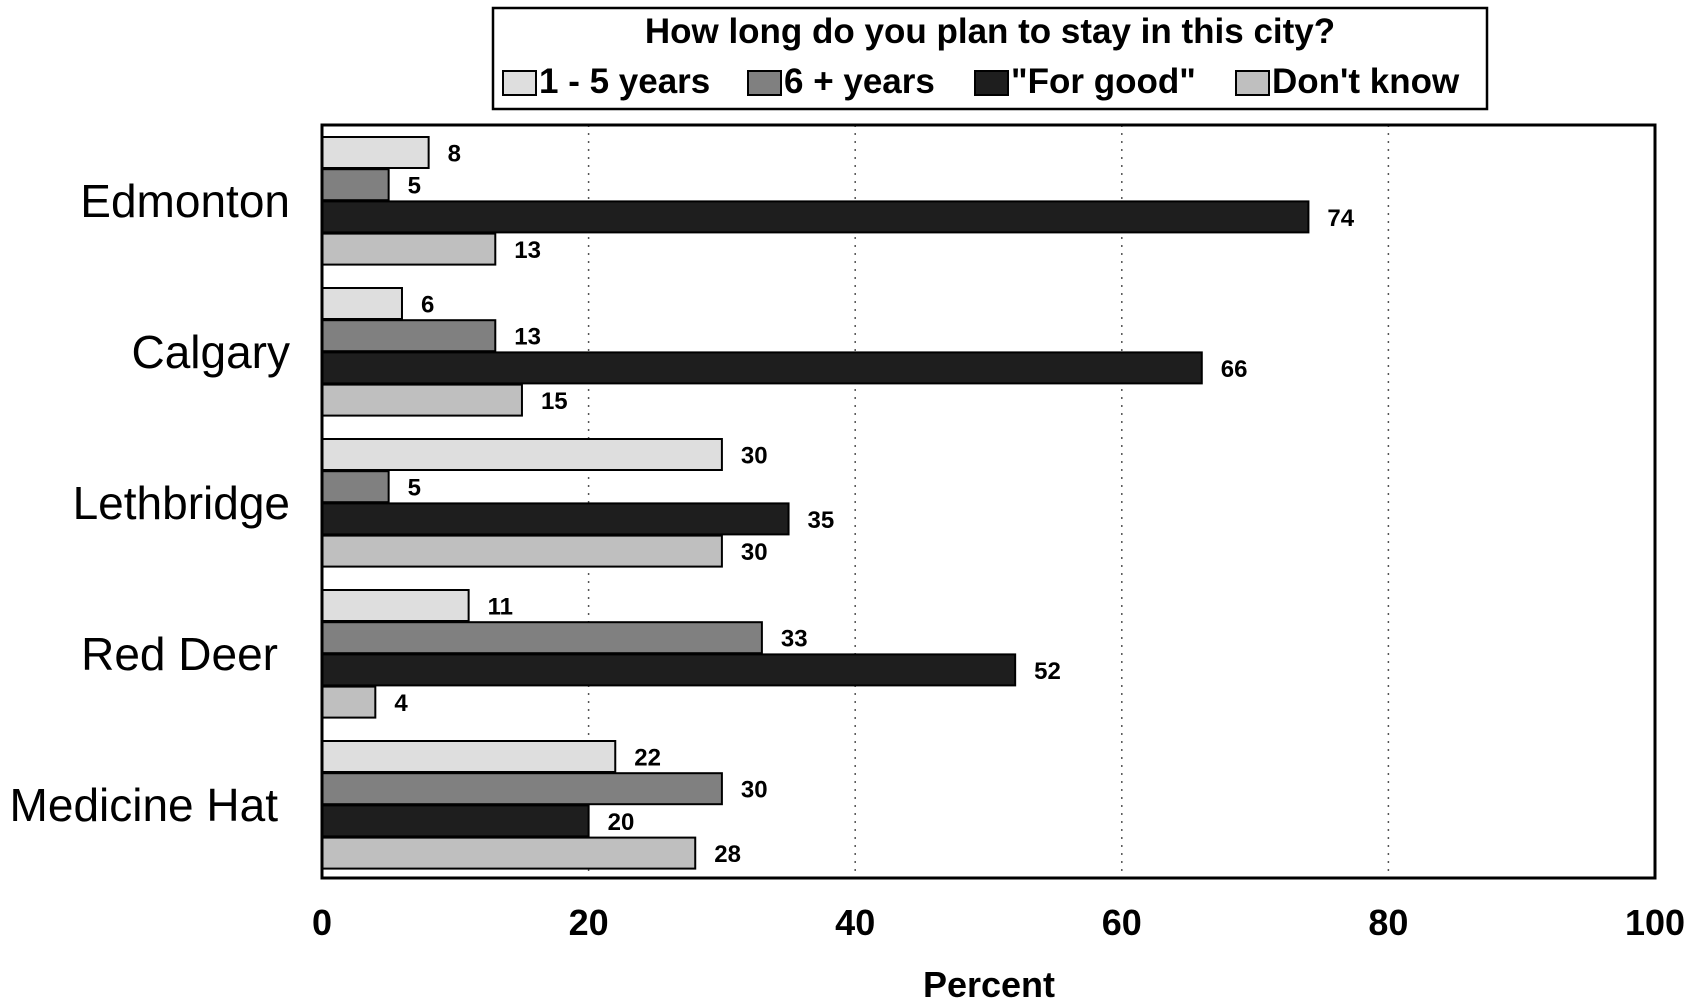  Describe the element at coordinates (454, 154) in the screenshot. I see `data-label: 8` at that location.